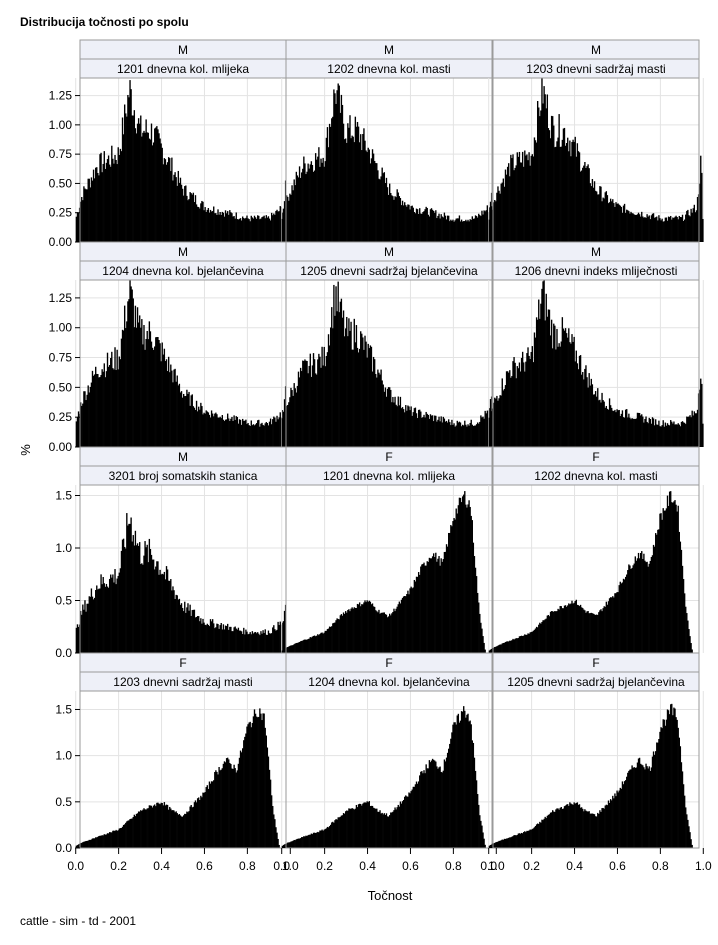 The image size is (718, 945). I want to click on y-tick-label: 1.0, so click(63, 548).